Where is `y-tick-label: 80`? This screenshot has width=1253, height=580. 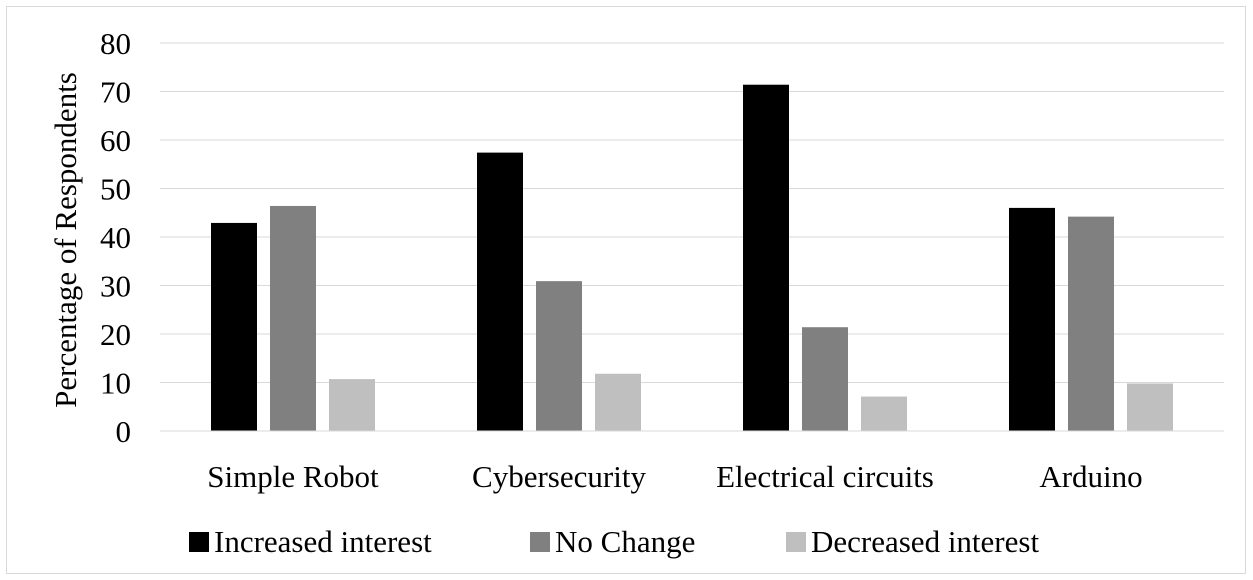
y-tick-label: 80 is located at coordinates (115, 43).